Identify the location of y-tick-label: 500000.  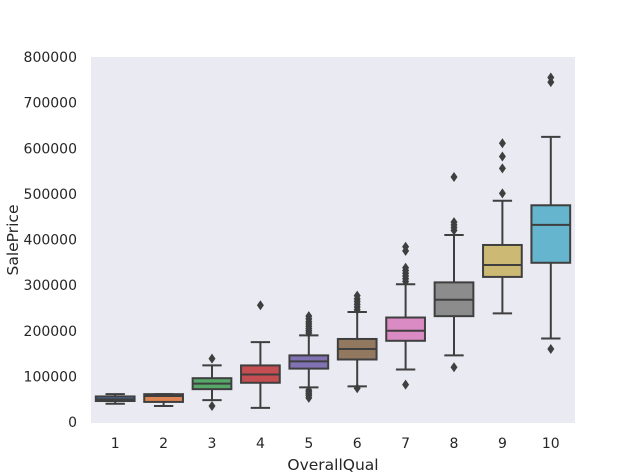
(50, 195).